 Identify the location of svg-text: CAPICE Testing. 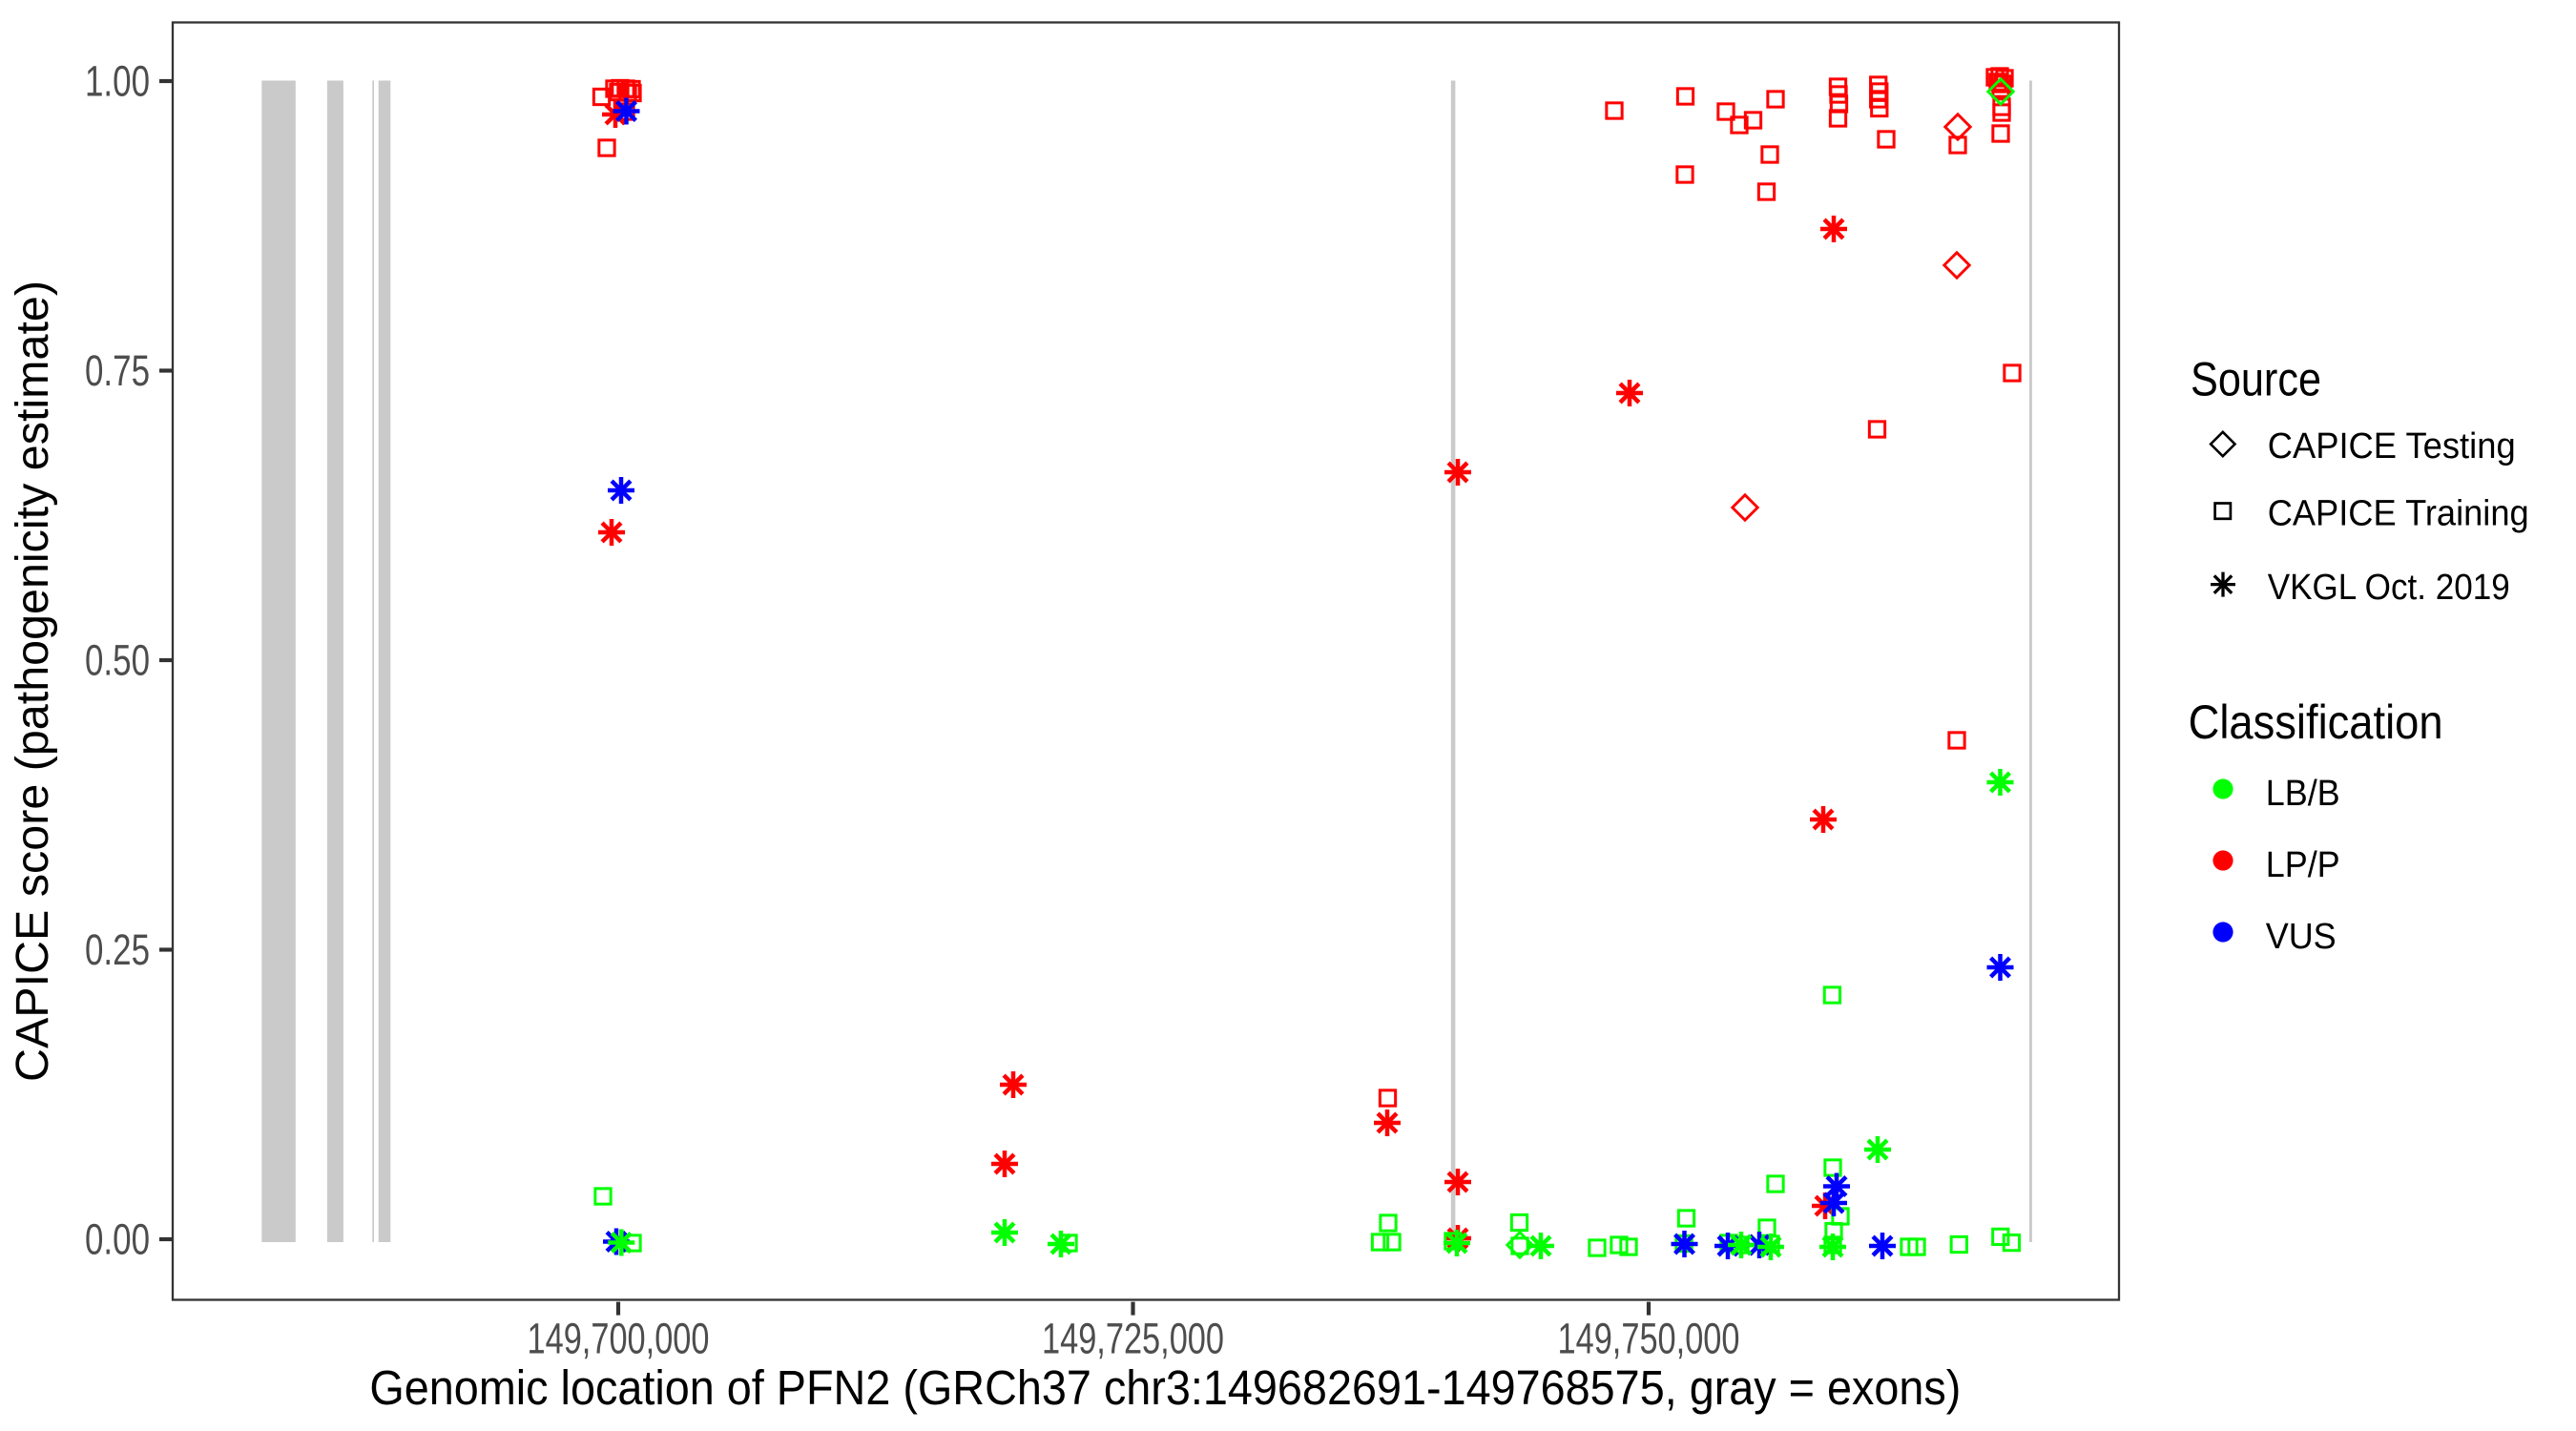
(2392, 446).